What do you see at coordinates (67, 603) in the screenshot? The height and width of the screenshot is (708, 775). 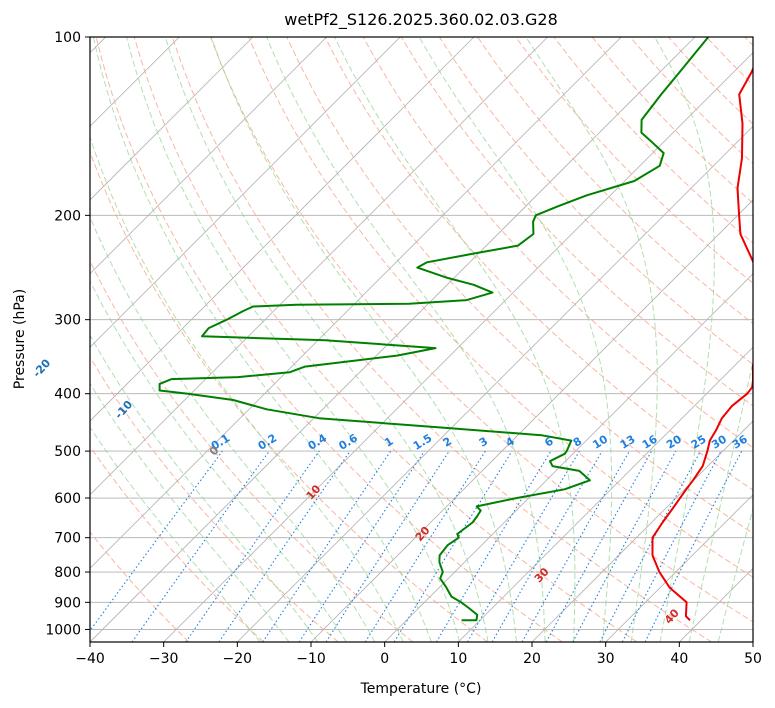 I see `y-tick-label: 900` at bounding box center [67, 603].